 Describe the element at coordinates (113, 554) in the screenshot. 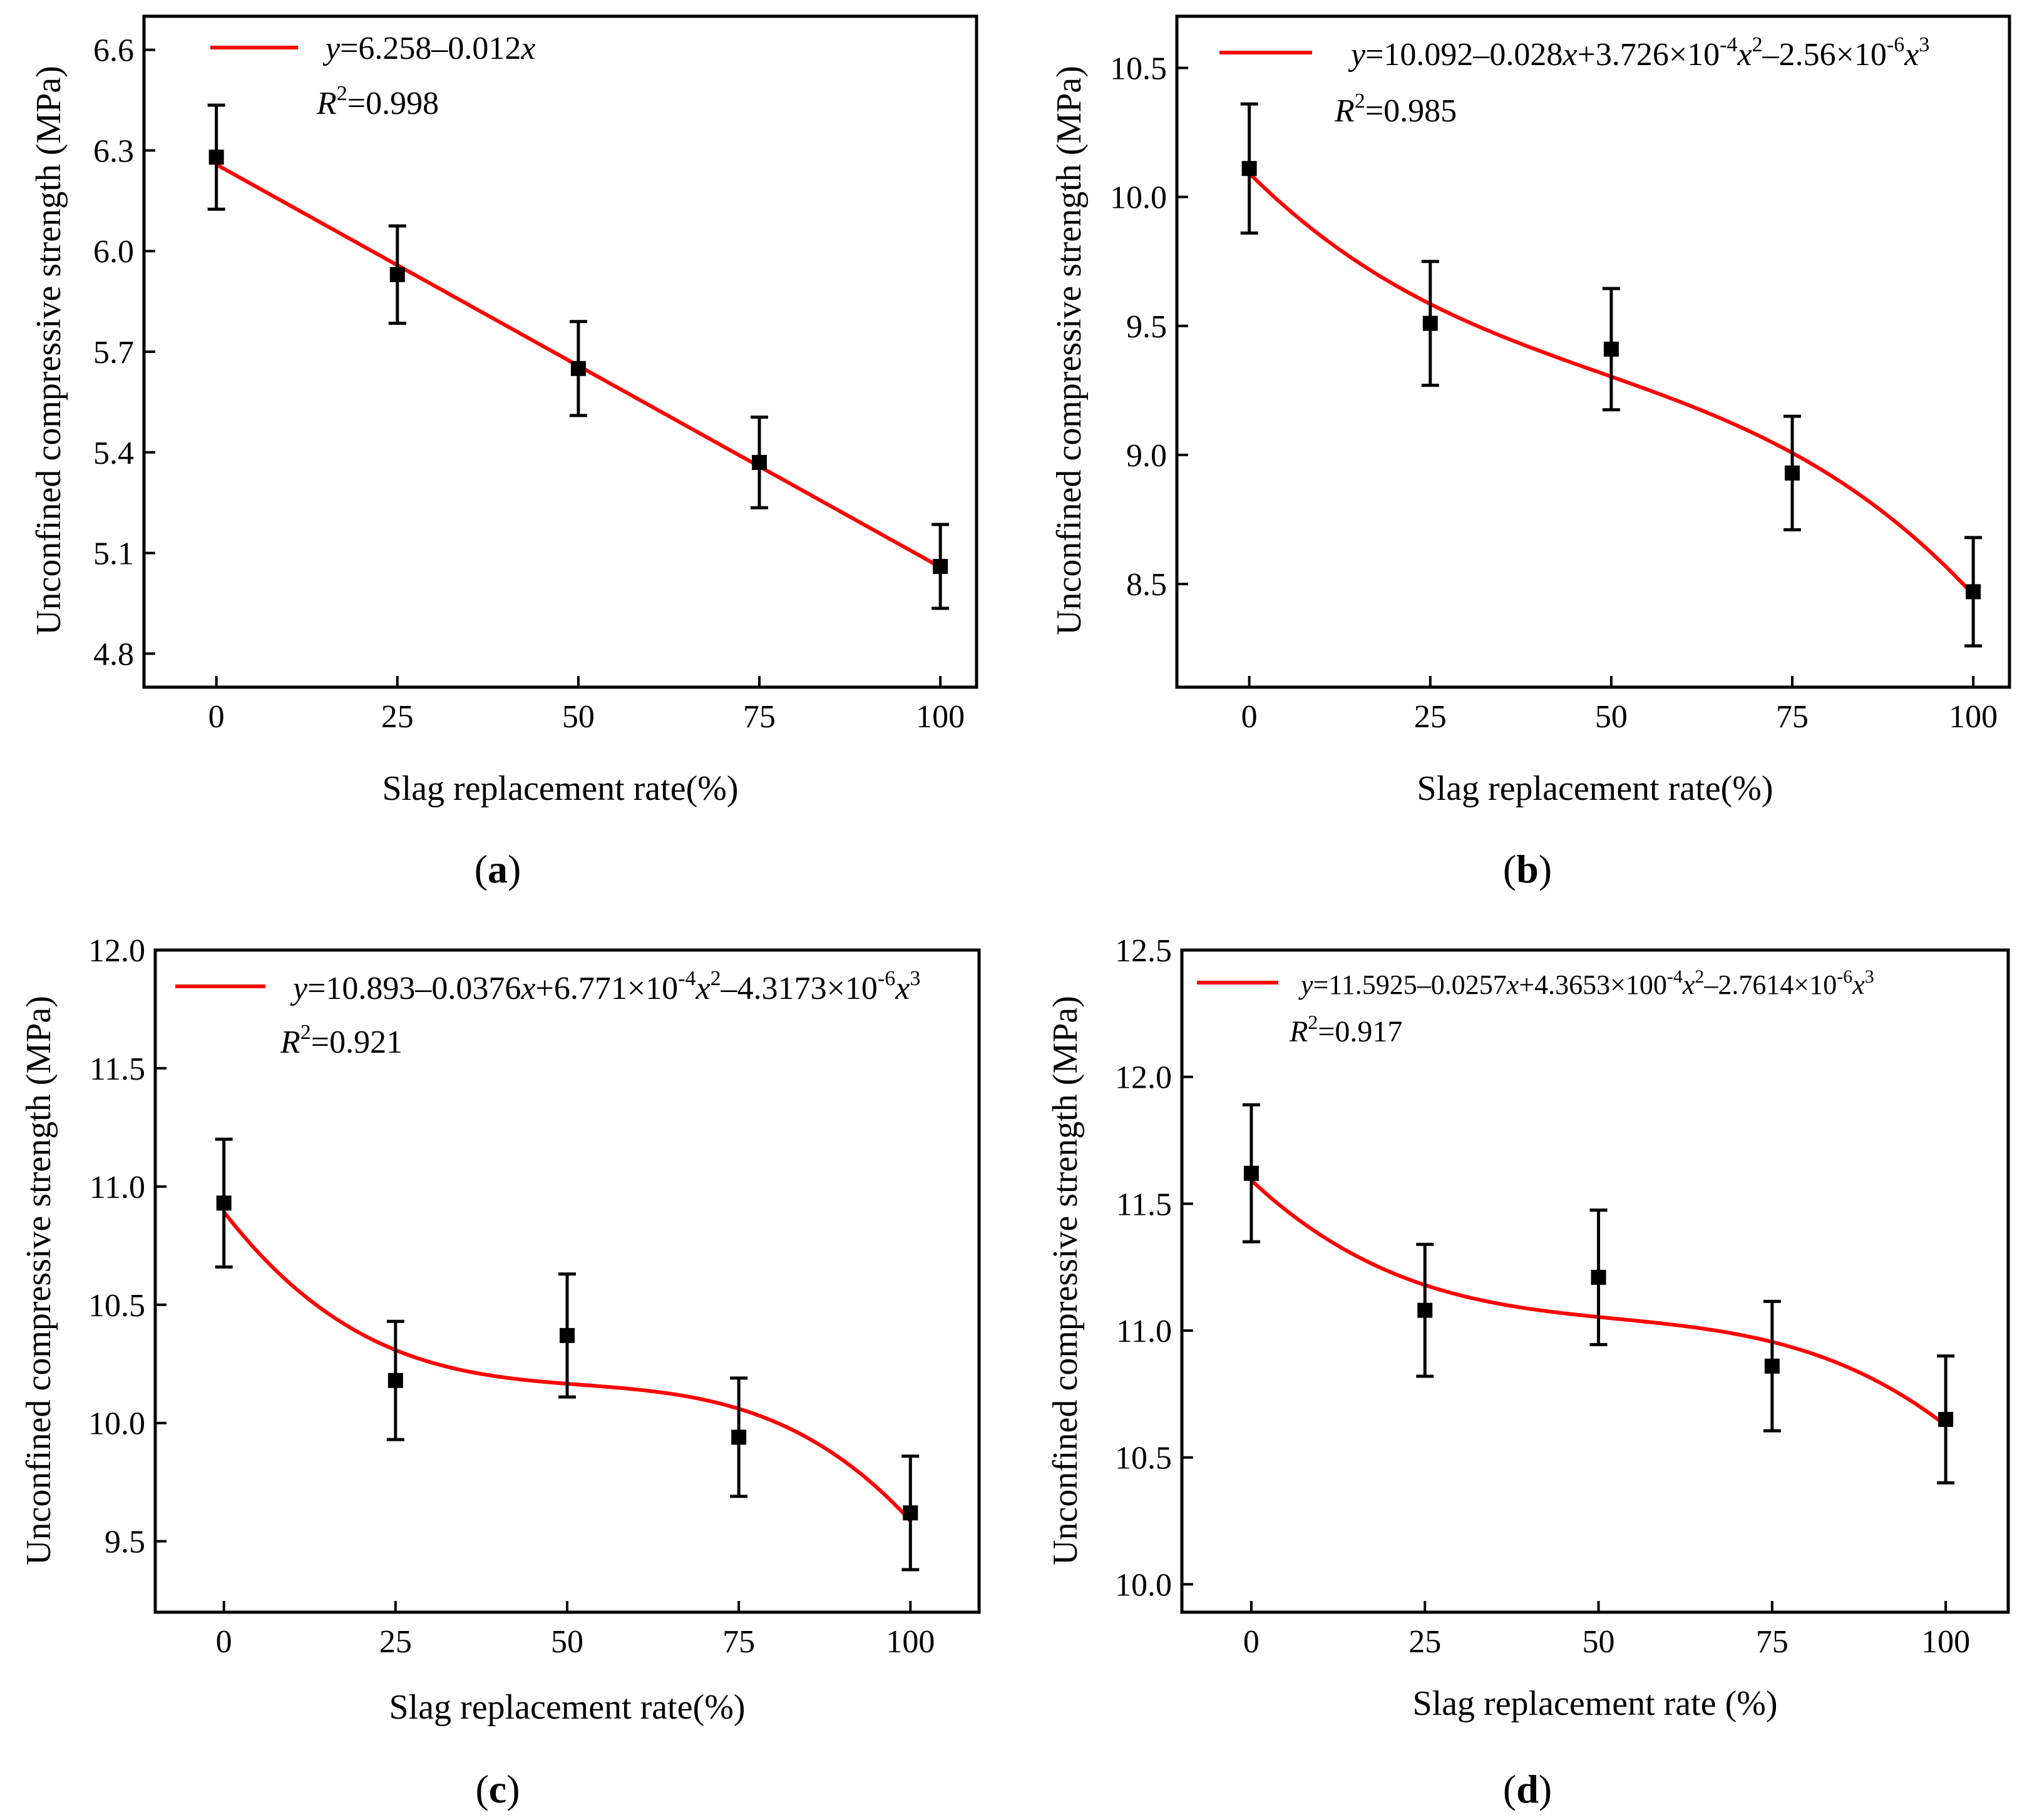

I see `y-tick-label: 5.1` at that location.